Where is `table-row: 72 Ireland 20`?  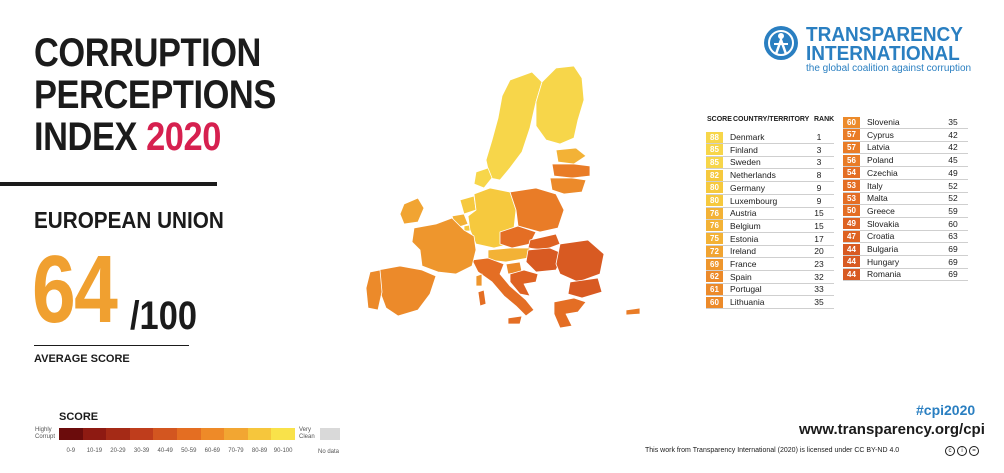 table-row: 72 Ireland 20 is located at coordinates (770, 252).